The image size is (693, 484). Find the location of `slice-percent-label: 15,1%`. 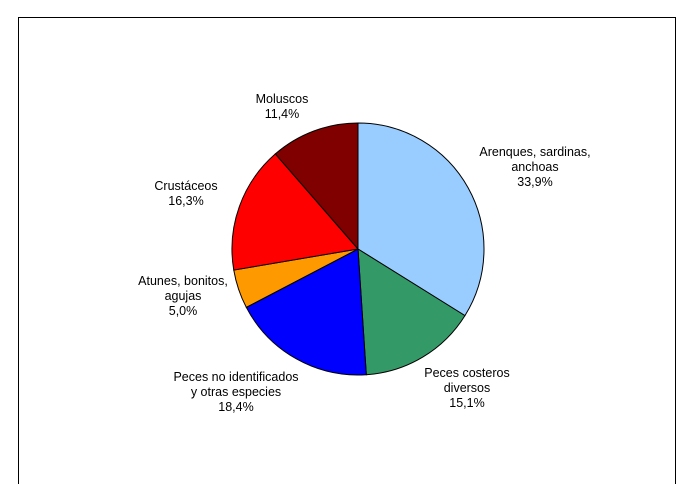

slice-percent-label: 15,1% is located at coordinates (466, 403).